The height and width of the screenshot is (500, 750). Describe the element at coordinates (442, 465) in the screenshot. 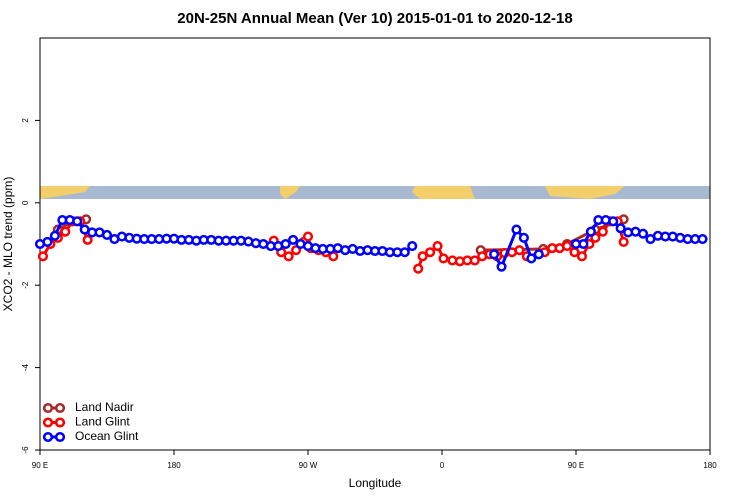

I see `x-tick-label: 0` at that location.